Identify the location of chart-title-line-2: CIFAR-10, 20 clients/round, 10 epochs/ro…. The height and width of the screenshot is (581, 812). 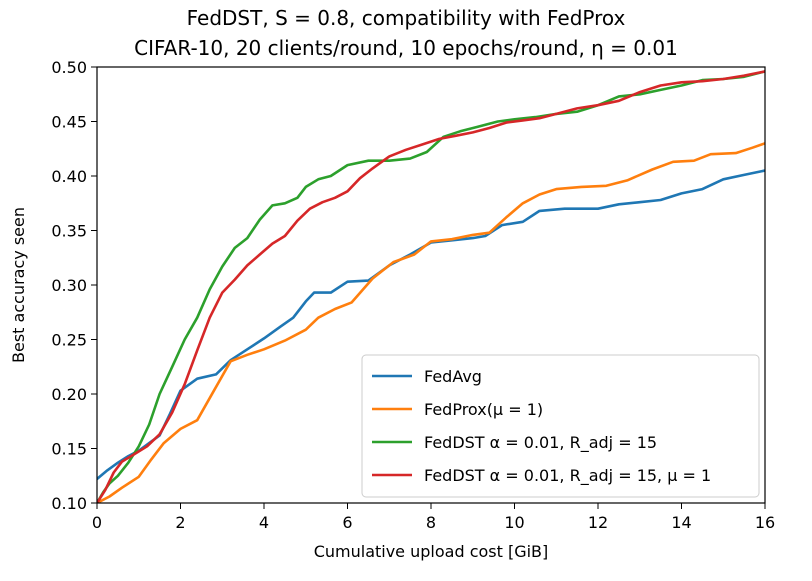
(406, 48).